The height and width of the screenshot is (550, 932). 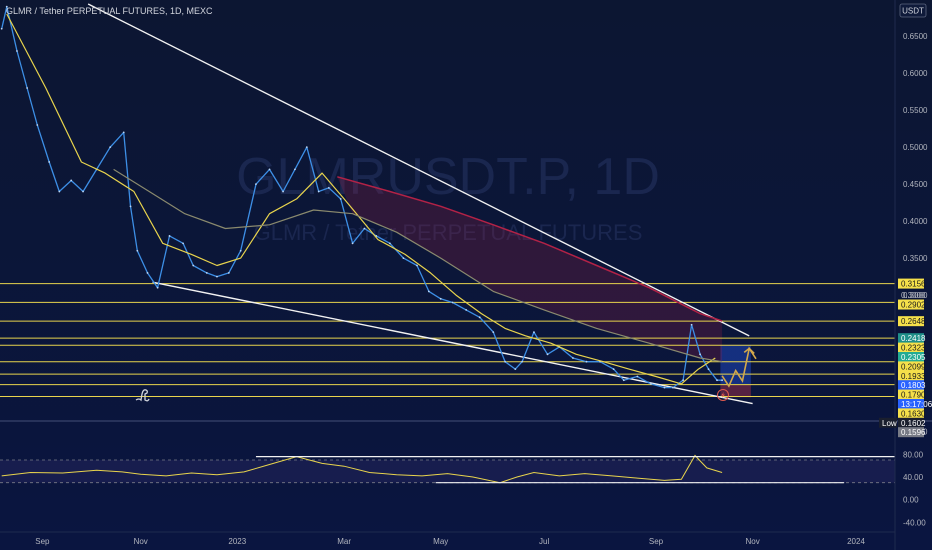 I want to click on event-icon, so click(x=723, y=395).